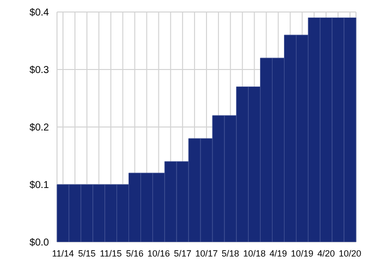 The width and height of the screenshot is (380, 280). I want to click on x-tick-label: 4/19, so click(278, 253).